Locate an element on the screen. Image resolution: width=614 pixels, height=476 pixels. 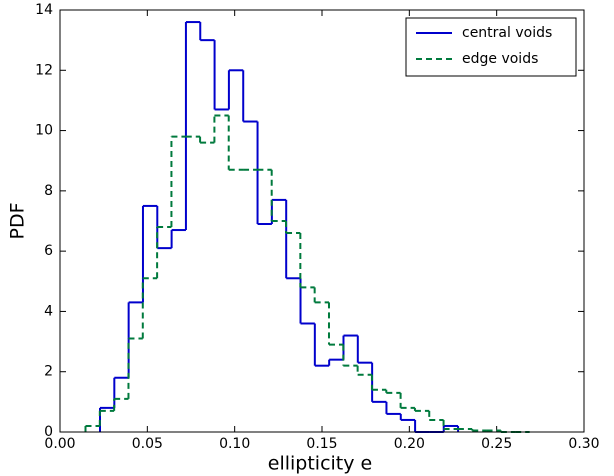
x-tick-label: 0.20 is located at coordinates (409, 444).